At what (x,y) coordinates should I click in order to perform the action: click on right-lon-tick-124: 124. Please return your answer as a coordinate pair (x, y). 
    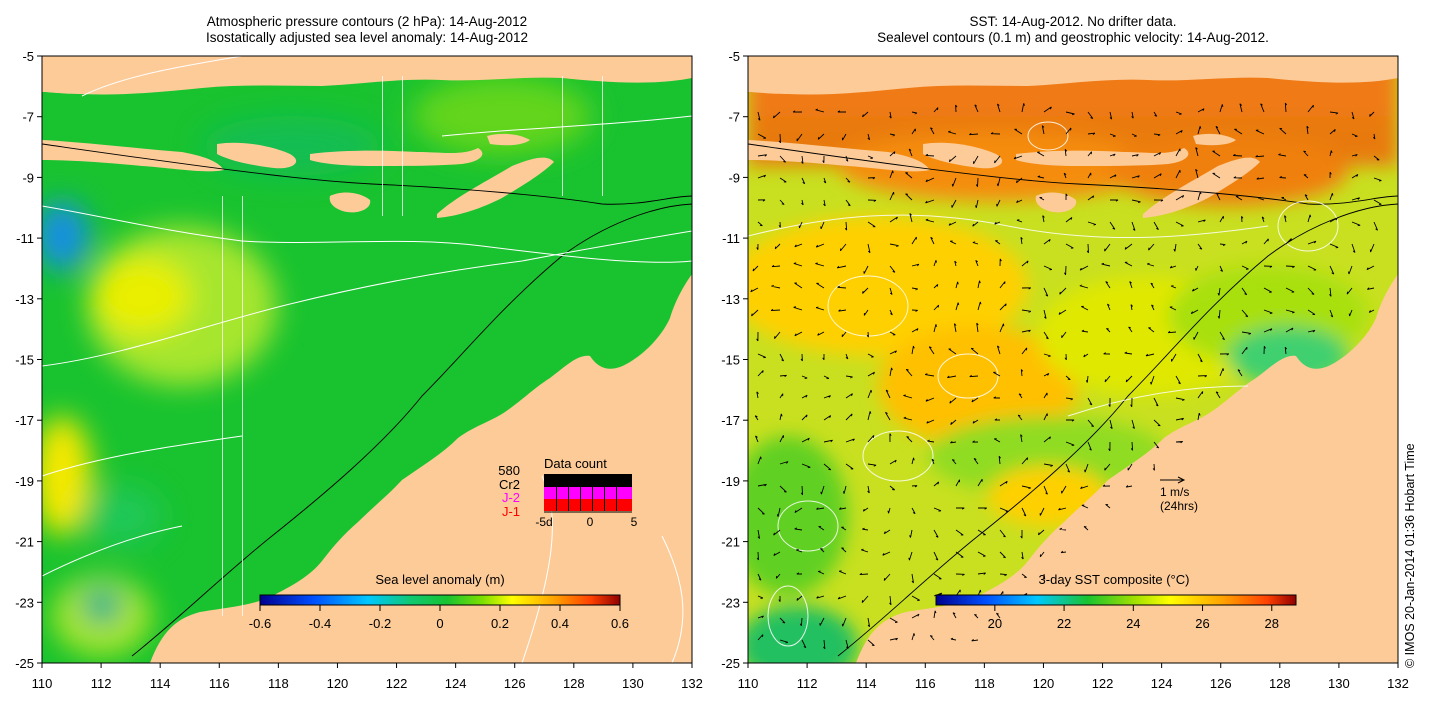
    Looking at the image, I should click on (1162, 683).